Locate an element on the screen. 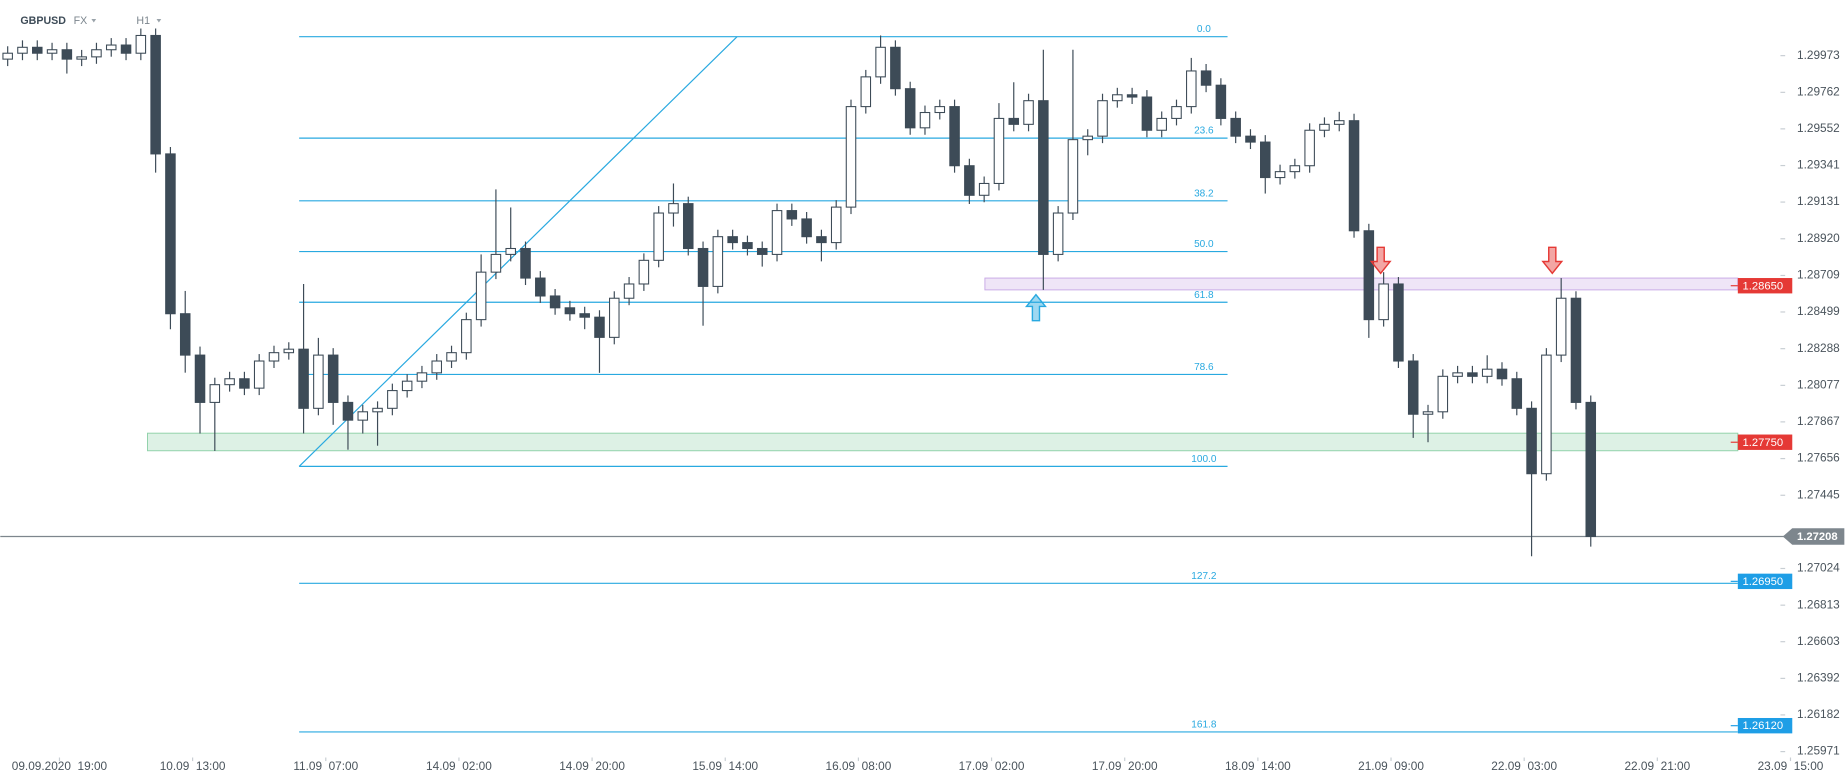  x-tick-label: 09.09.2020 19:00 is located at coordinates (60, 766).